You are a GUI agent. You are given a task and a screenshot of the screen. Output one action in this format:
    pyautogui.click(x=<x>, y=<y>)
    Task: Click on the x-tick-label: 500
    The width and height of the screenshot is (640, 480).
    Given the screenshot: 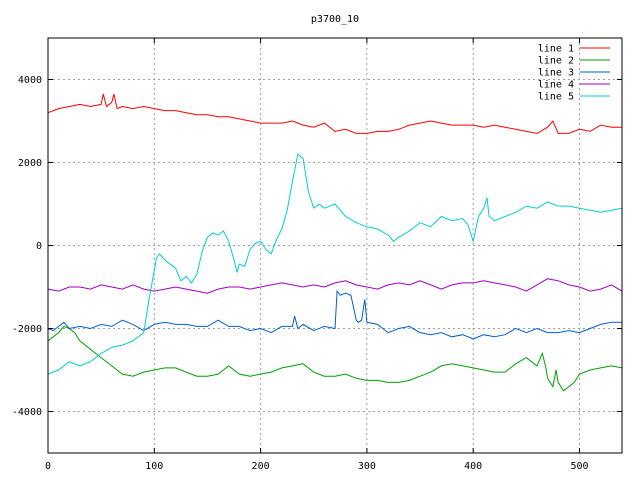 What is the action you would take?
    pyautogui.click(x=579, y=466)
    